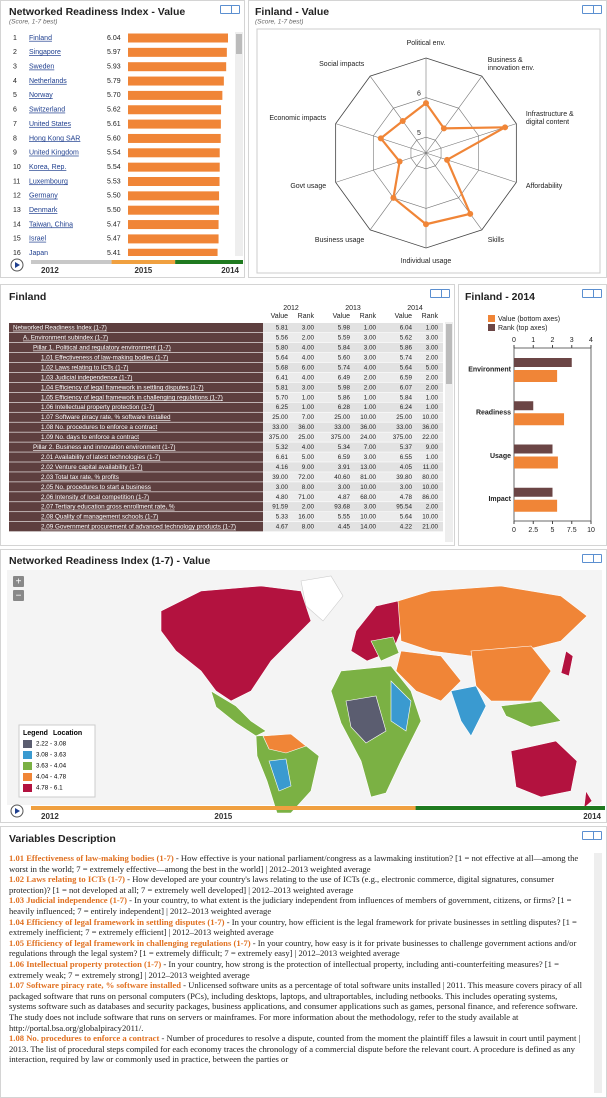  Describe the element at coordinates (47, 110) in the screenshot. I see `country-link: Switzerland` at that location.